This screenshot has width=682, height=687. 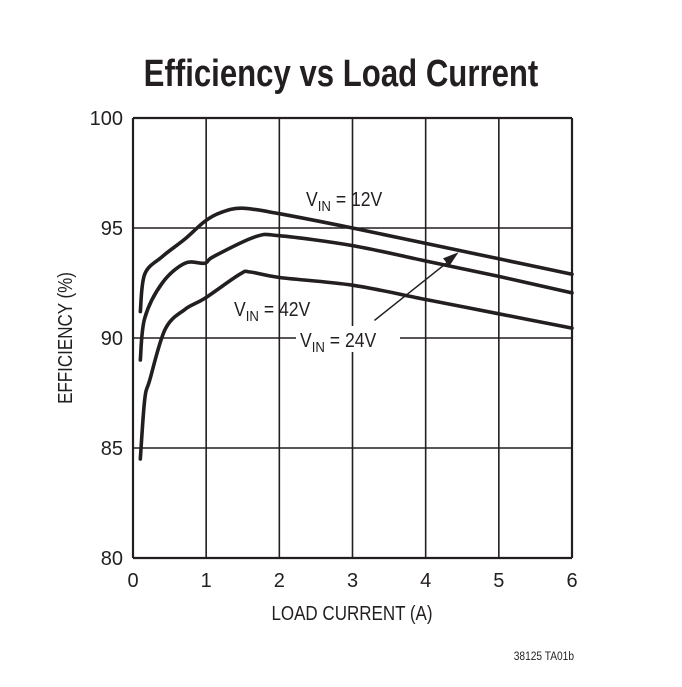 I want to click on svg-text: VIN = 42V, so click(x=272, y=311).